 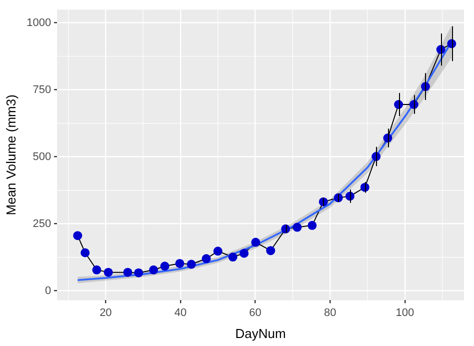 What do you see at coordinates (255, 312) in the screenshot?
I see `x-tick-label: 60` at bounding box center [255, 312].